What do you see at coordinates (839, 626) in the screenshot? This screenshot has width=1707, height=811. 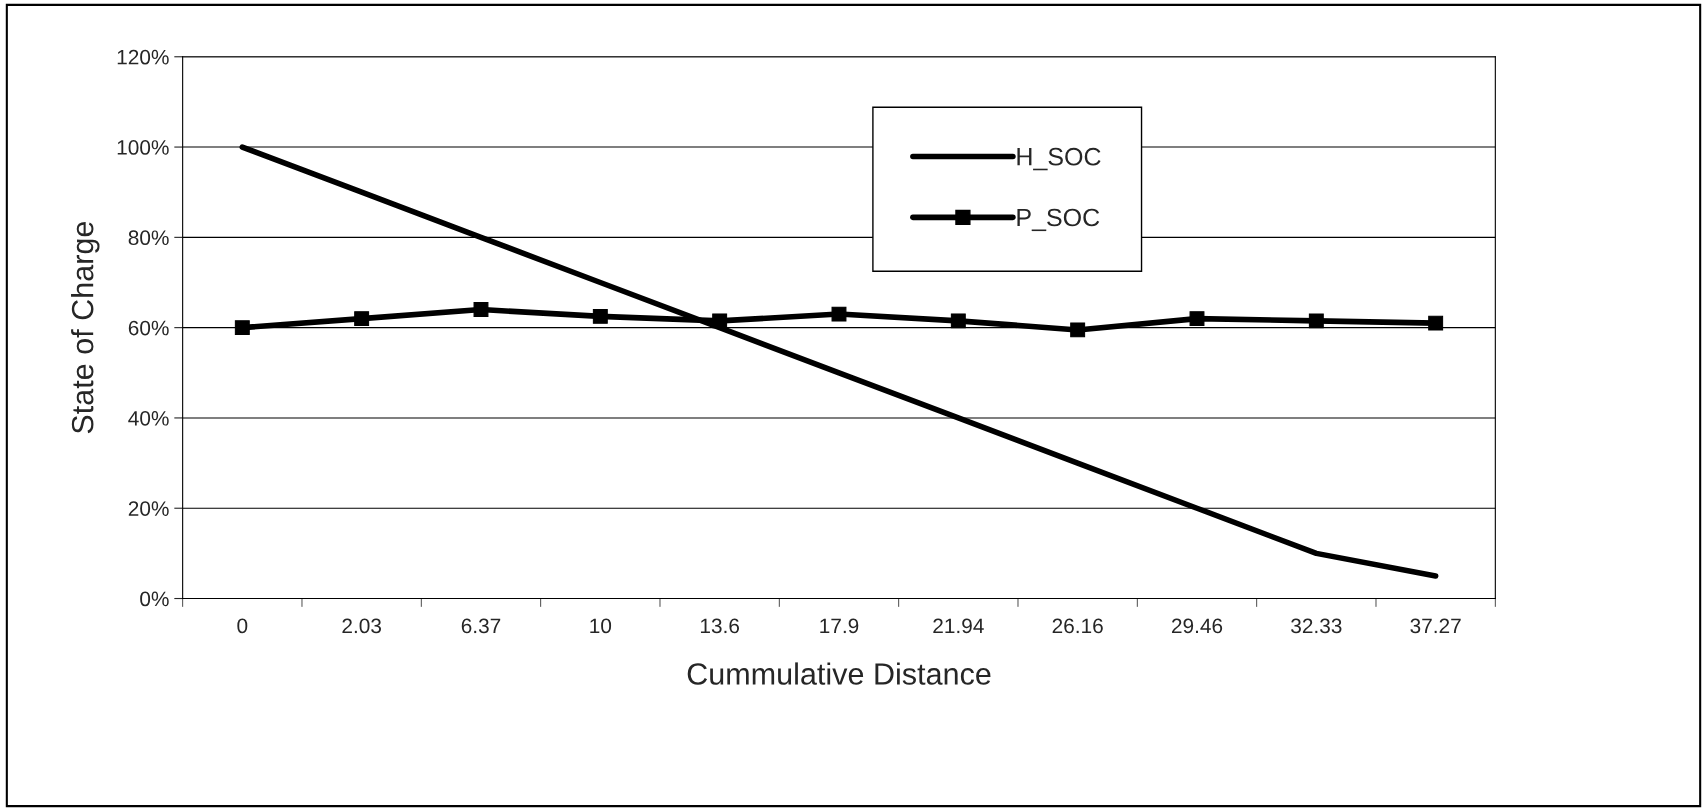 I see `x-tick-label: 17.9` at bounding box center [839, 626].